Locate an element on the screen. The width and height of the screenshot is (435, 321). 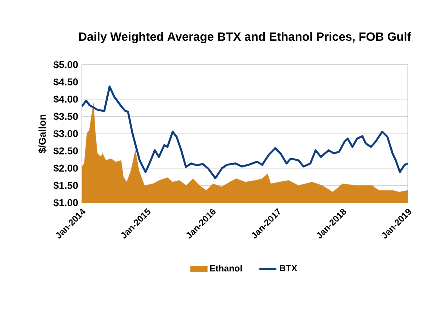
y-tick-label: $4.00 is located at coordinates (66, 99).